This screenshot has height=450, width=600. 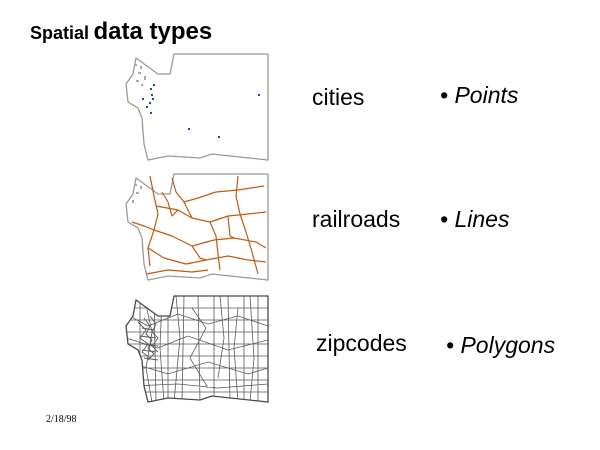 I want to click on railroad-lines, so click(x=199, y=225).